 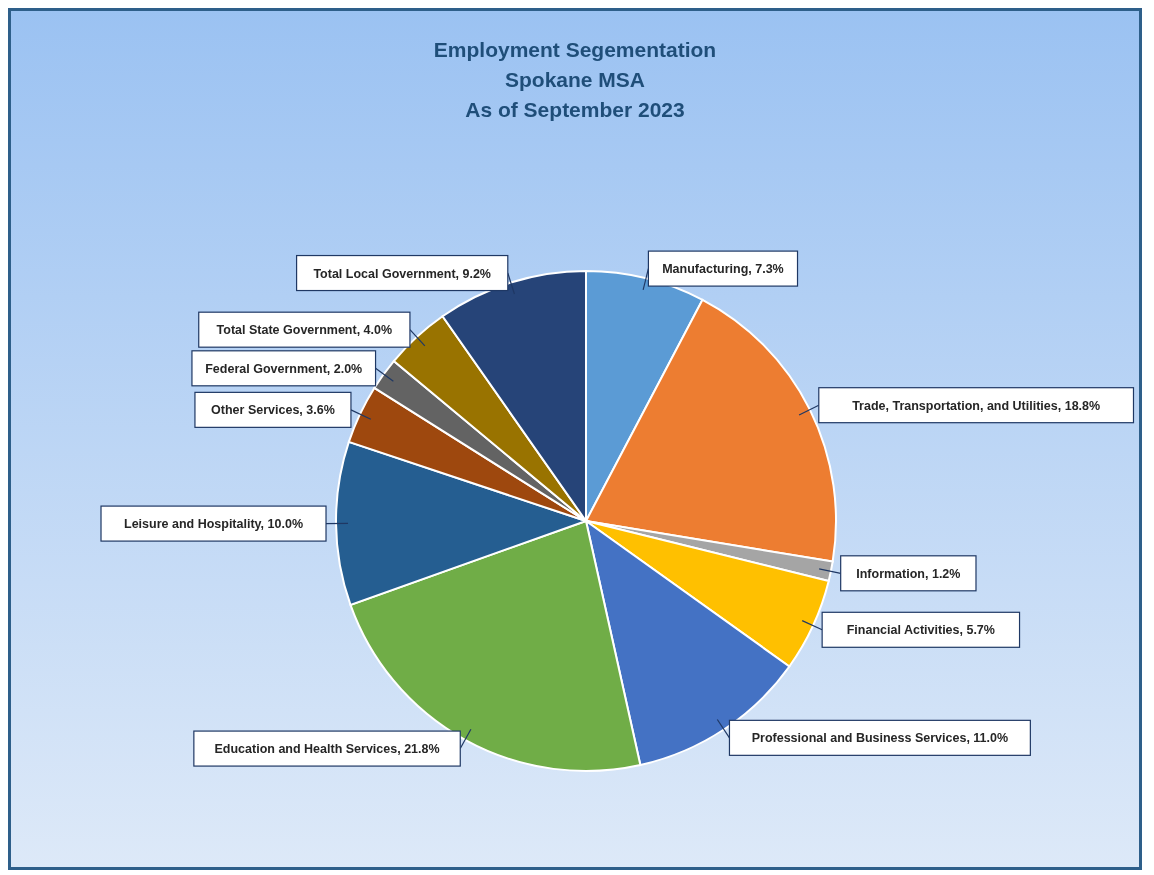 I want to click on slice-label: Professional and Business Services, 11.0%, so click(x=880, y=738).